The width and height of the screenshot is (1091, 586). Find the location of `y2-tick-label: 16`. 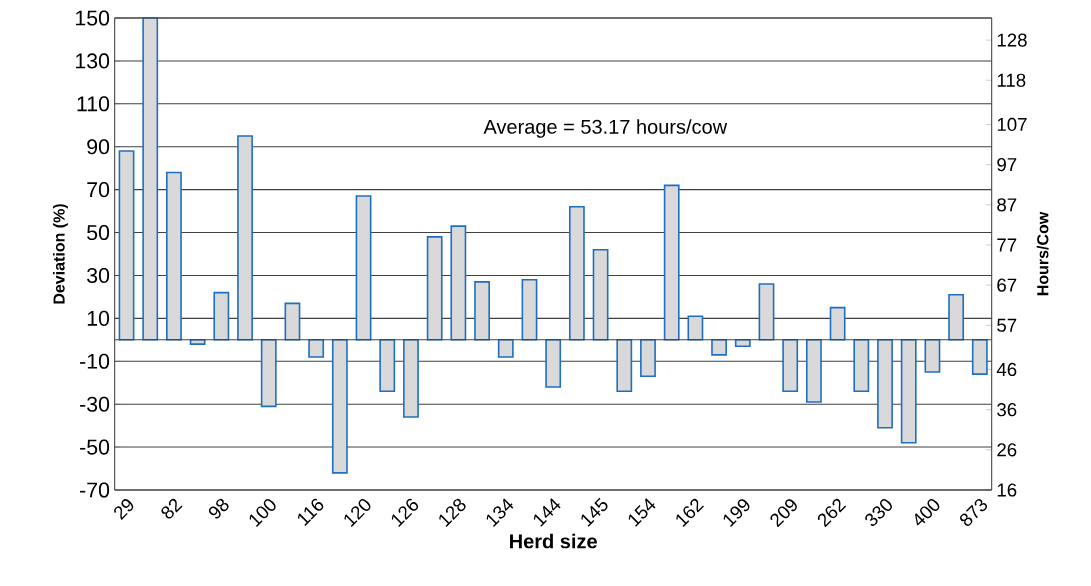

y2-tick-label: 16 is located at coordinates (1007, 490).